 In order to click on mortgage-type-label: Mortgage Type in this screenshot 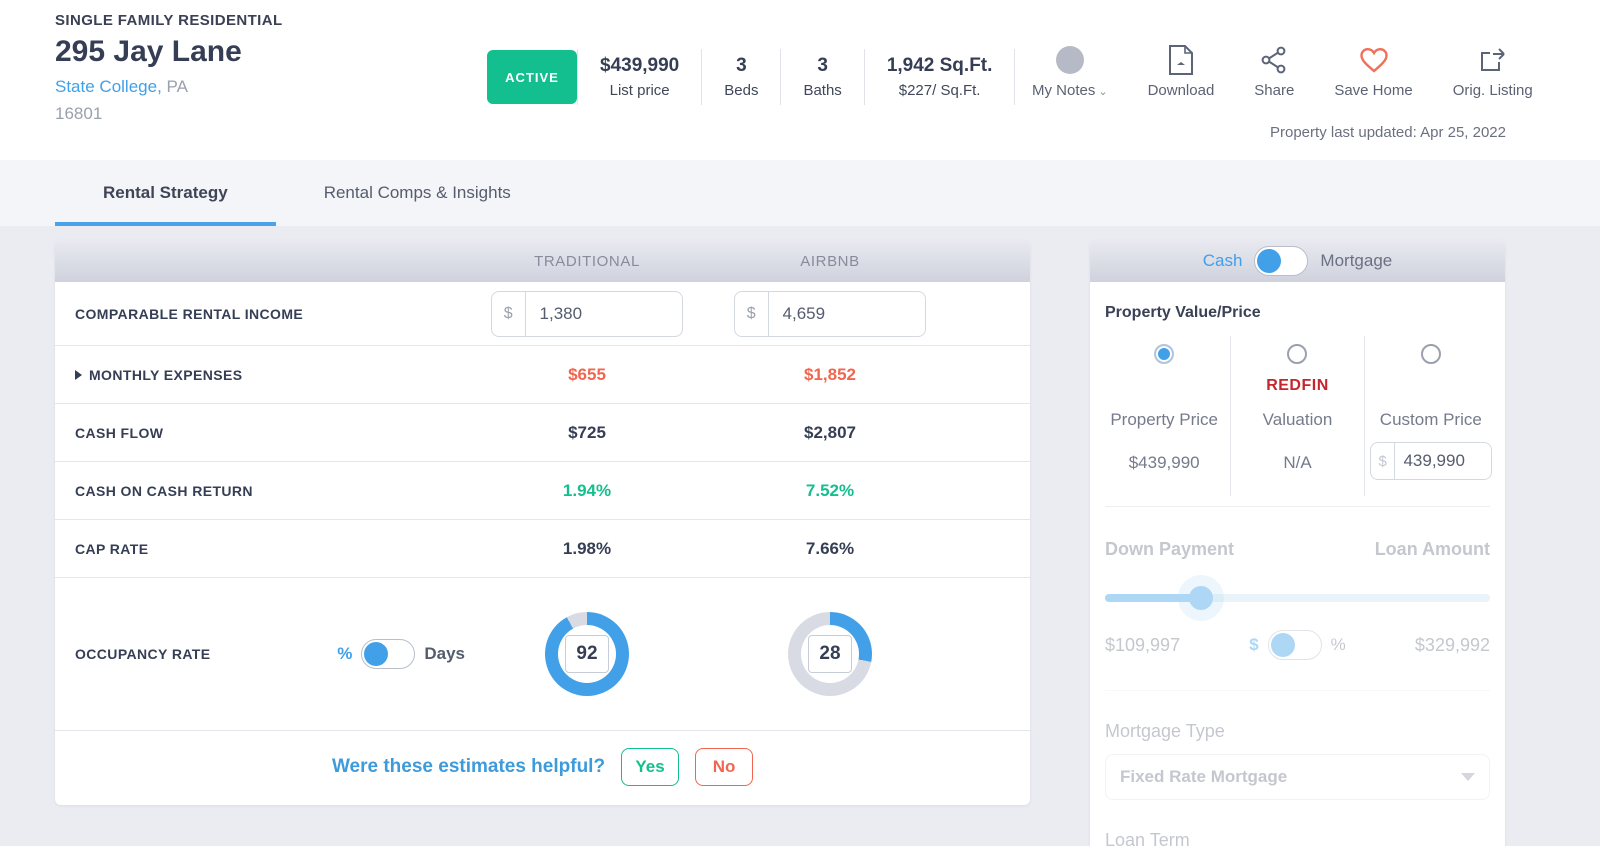, I will do `click(1165, 731)`.